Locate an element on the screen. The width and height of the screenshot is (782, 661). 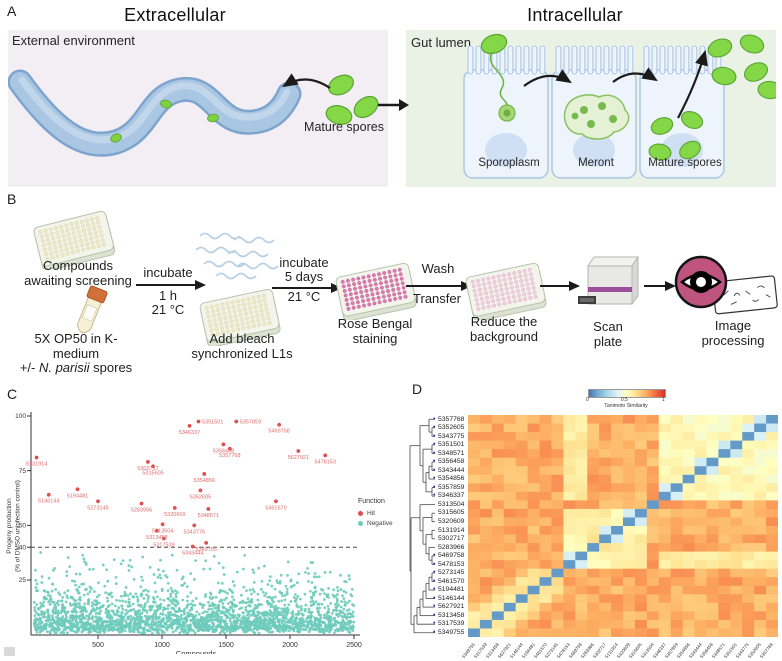
spore-exit-arrow is located at coordinates (692, 84).